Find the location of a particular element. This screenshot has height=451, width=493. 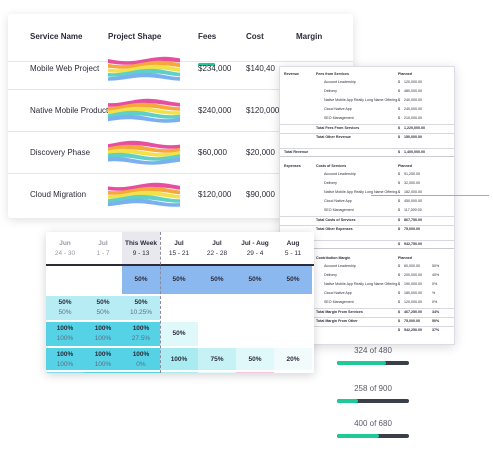

fin-item-value: 120,000.00 is located at coordinates (413, 82).